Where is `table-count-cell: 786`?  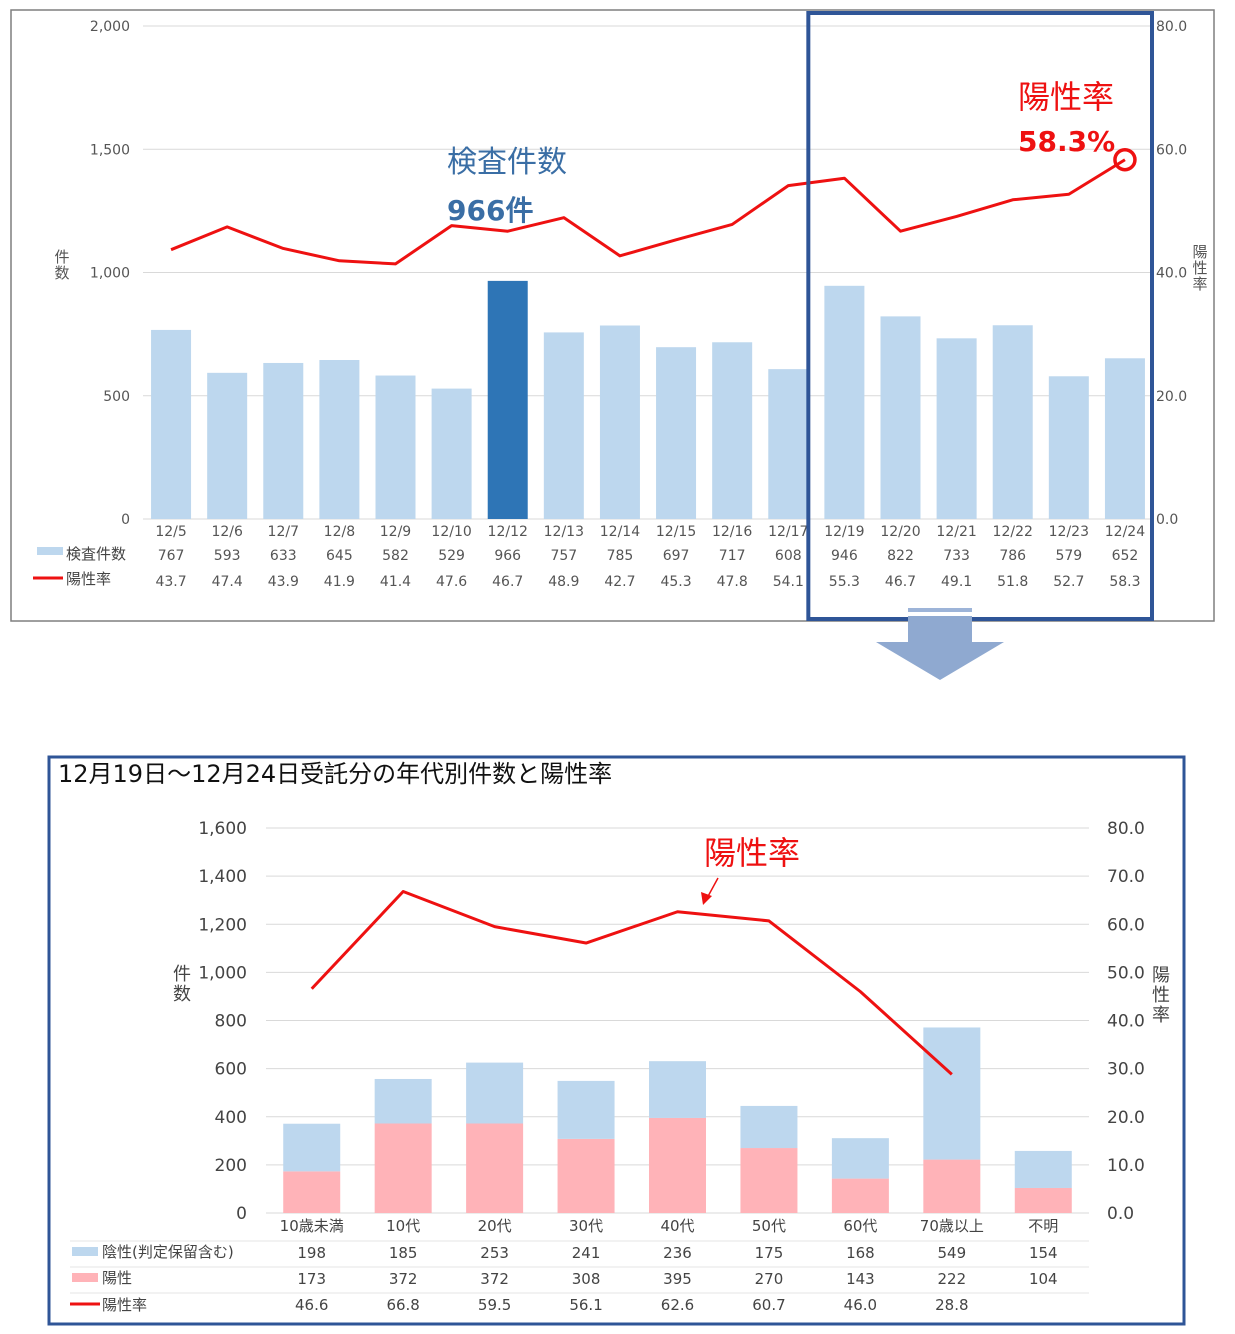 table-count-cell: 786 is located at coordinates (1012, 556).